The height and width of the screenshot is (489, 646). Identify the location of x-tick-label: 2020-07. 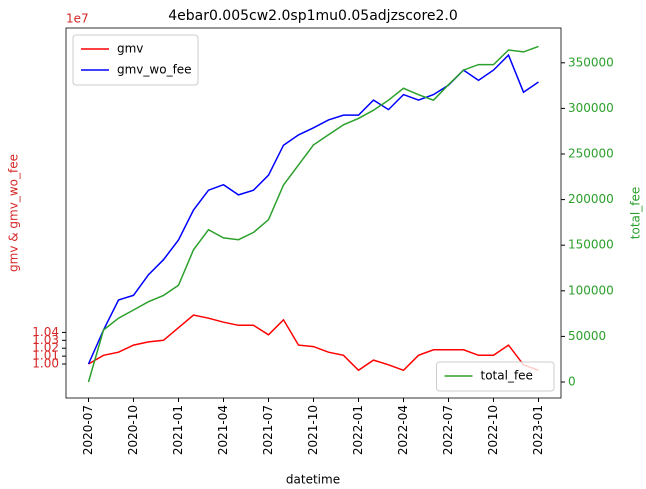
(88, 430).